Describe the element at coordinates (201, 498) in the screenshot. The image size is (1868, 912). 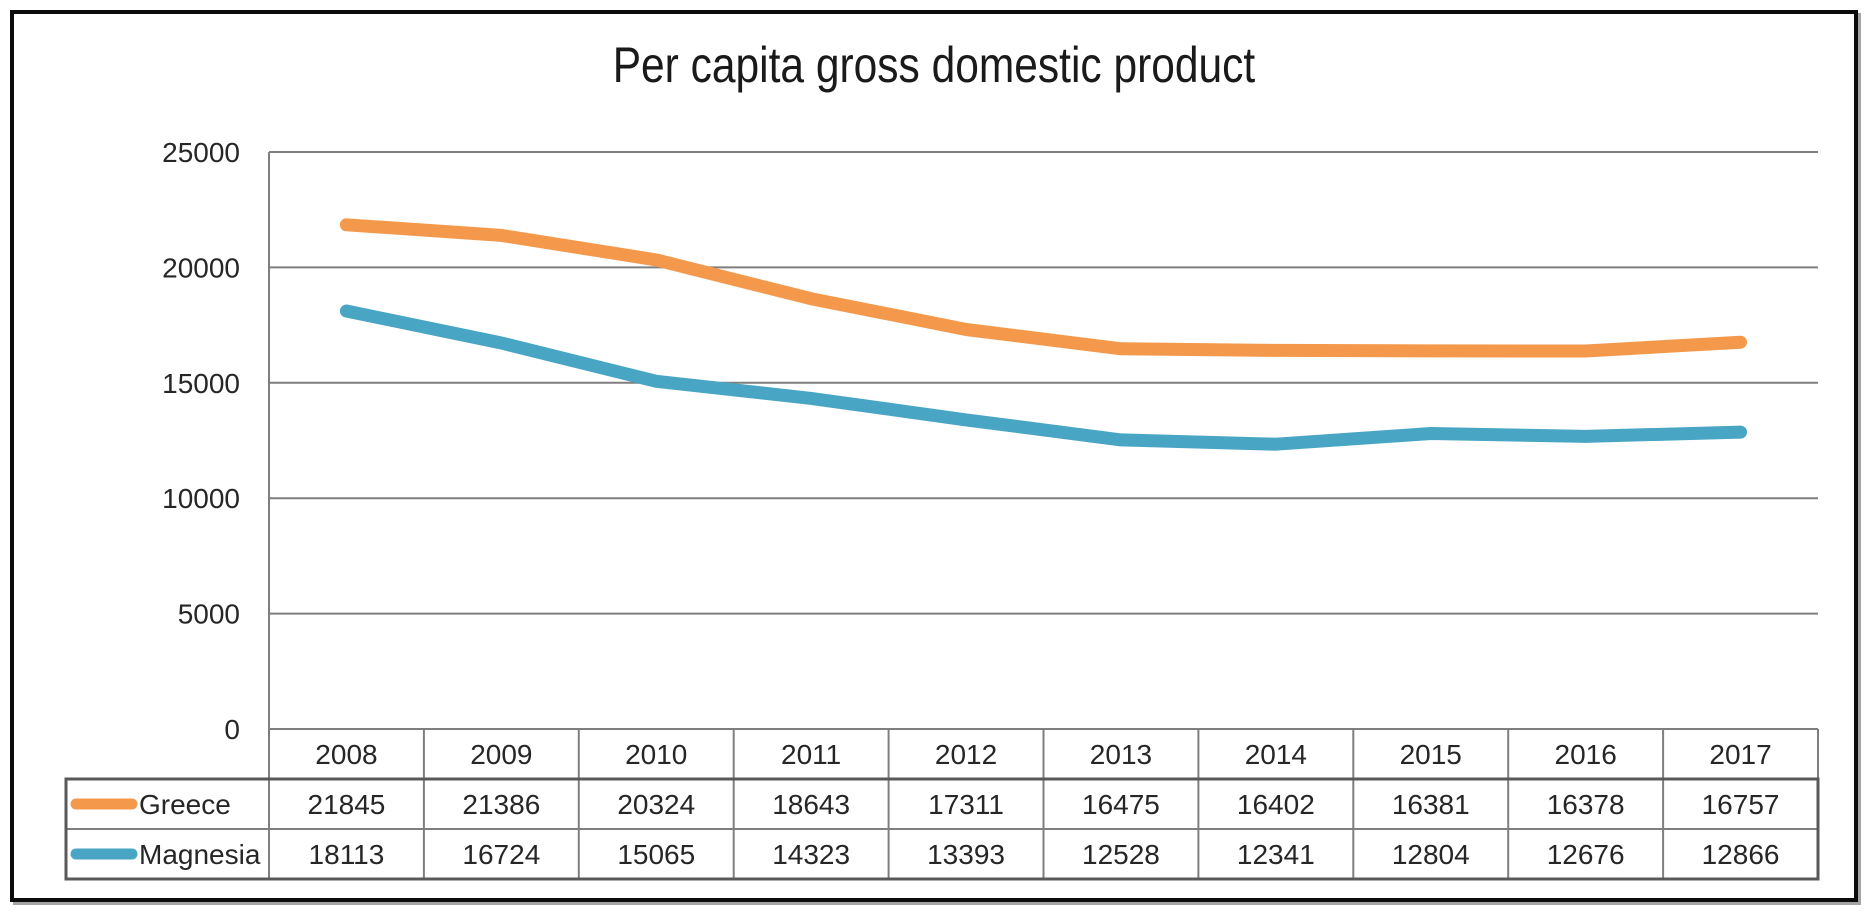
I see `y-tick-label-10000: 10000` at that location.